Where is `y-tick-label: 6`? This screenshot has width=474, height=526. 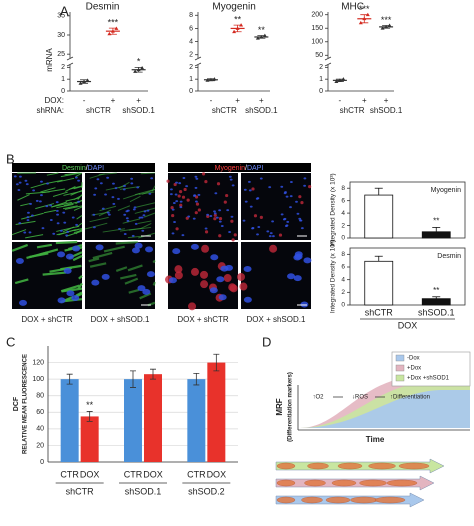 y-tick-label: 6 is located at coordinates (191, 28).